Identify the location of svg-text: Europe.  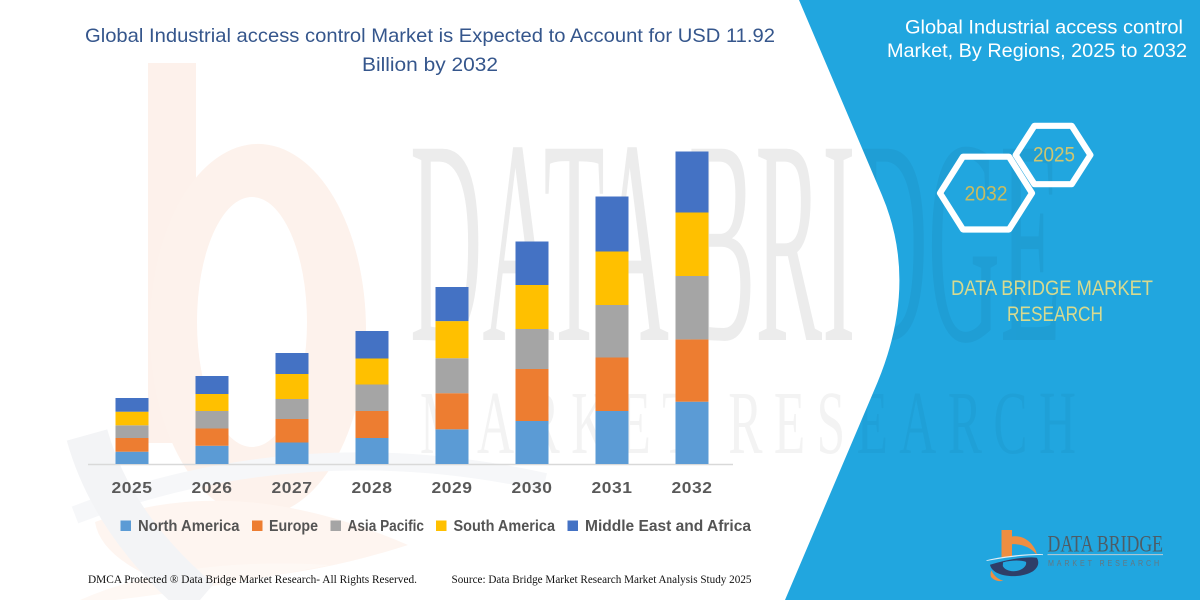
(293, 526).